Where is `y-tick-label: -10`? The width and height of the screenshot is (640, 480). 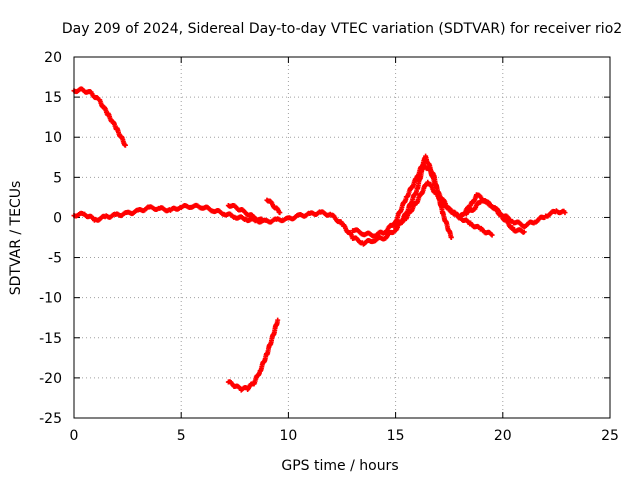
y-tick-label: -10 is located at coordinates (50, 299).